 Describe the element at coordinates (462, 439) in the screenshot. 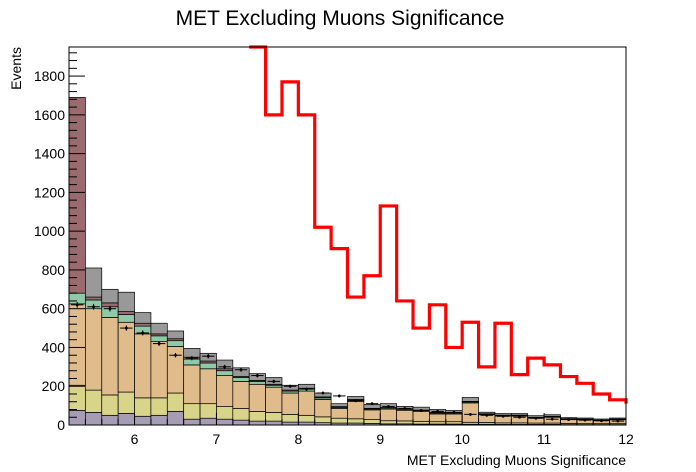

I see `x-tick-label: 10` at that location.